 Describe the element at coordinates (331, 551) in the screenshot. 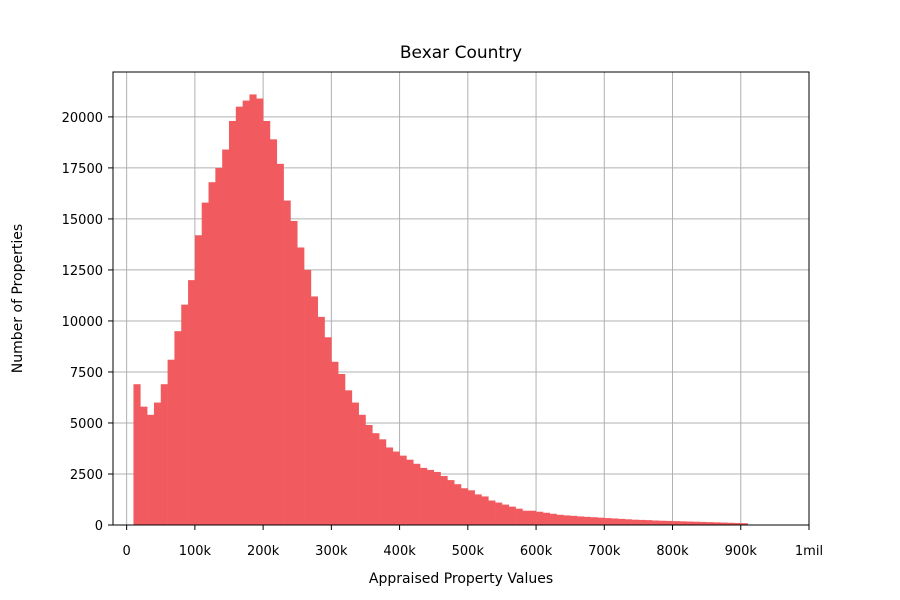

I see `x-tick-label: 300k` at that location.